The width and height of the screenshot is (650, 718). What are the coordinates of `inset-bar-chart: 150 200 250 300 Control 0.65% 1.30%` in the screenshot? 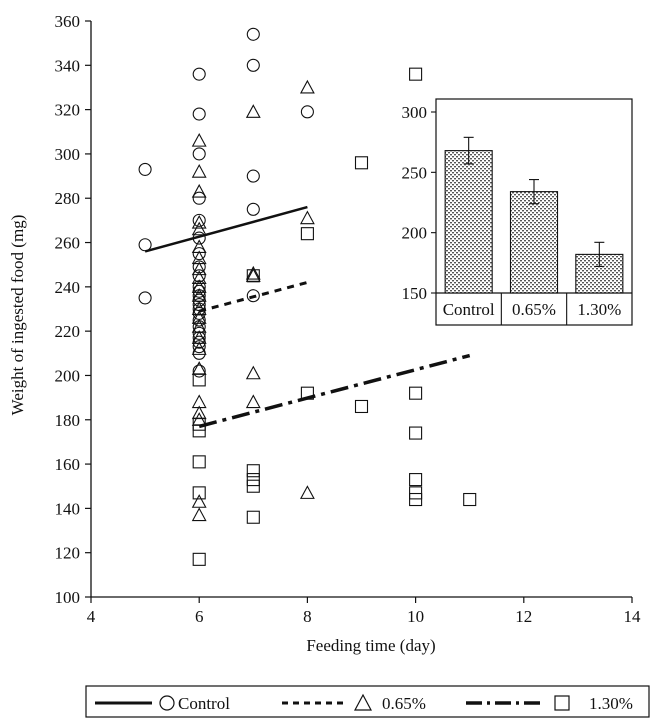 It's located at (517, 212).